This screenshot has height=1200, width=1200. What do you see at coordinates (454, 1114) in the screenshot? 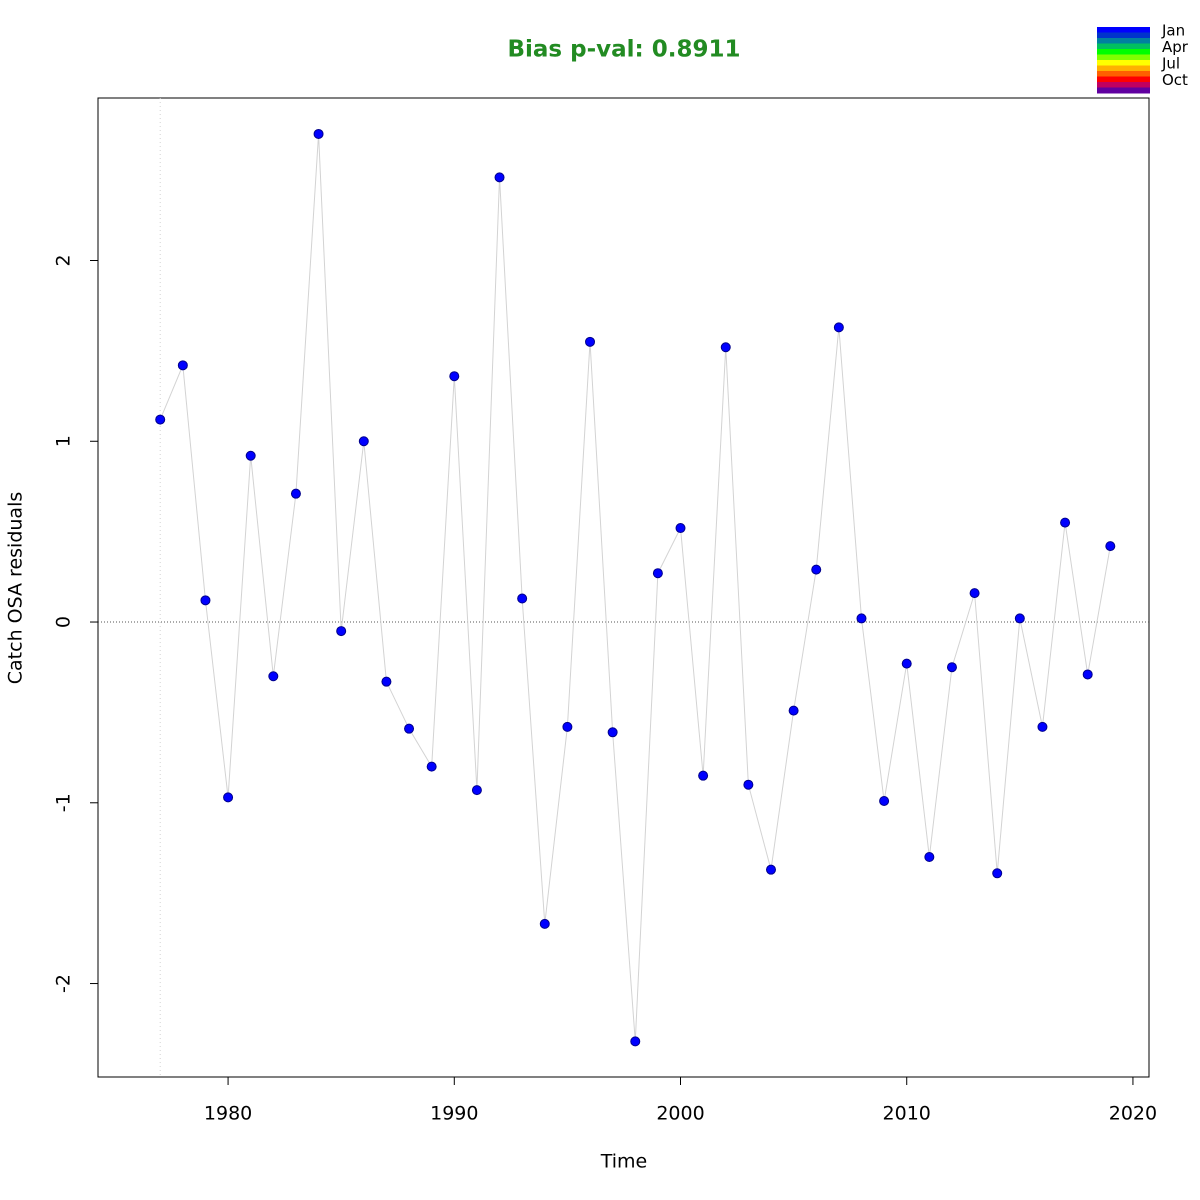
I see `x-tick-label: 1990` at bounding box center [454, 1114].